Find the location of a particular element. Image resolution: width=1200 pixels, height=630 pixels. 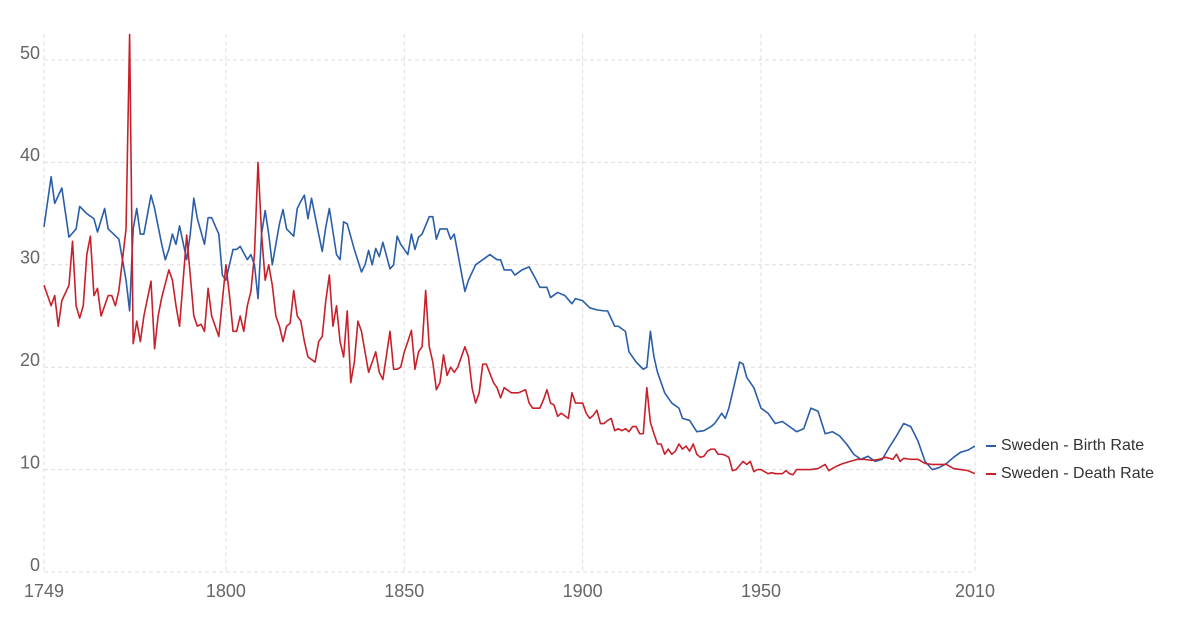

x-tick-label: 2010 is located at coordinates (975, 591).